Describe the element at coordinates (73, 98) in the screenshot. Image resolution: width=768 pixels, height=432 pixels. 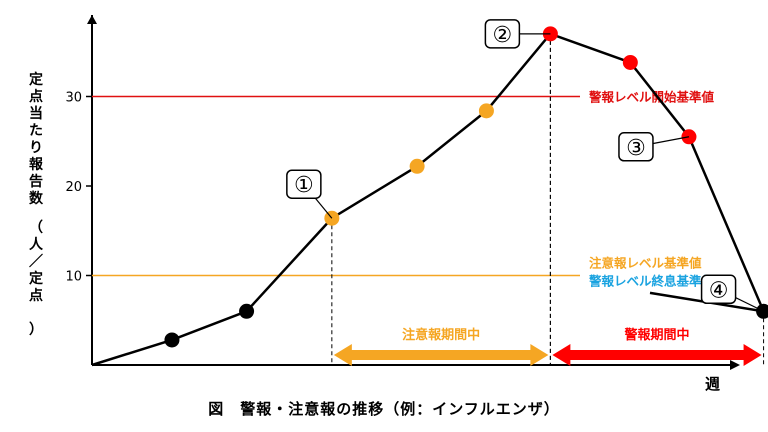
I see `y-tick-label: 30` at that location.